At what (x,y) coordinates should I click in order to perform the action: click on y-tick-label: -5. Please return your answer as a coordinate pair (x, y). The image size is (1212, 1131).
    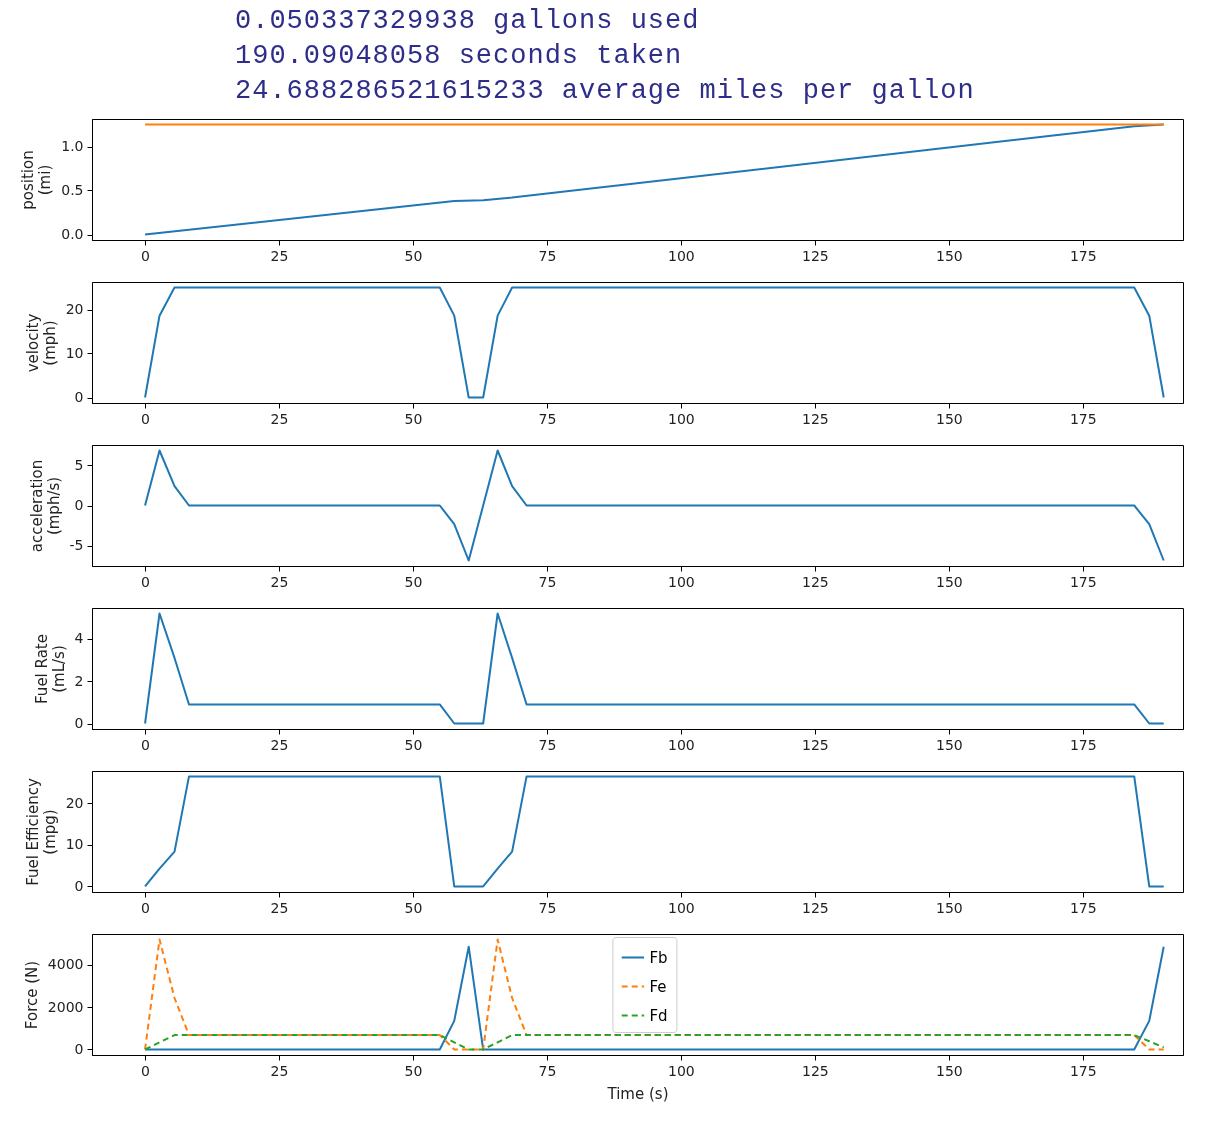
    Looking at the image, I should click on (76, 545).